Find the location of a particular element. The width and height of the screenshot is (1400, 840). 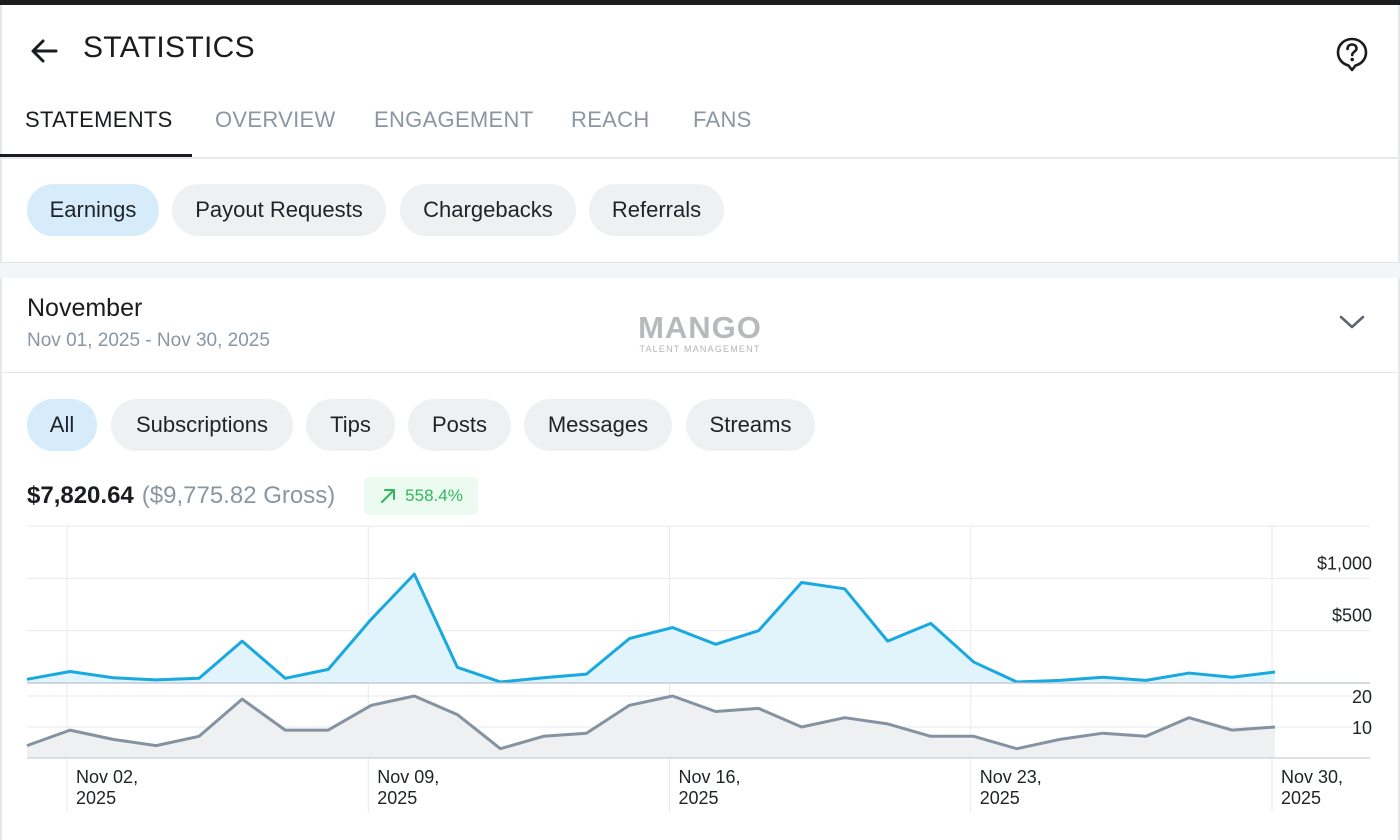

window-top-bar is located at coordinates (700, 2).